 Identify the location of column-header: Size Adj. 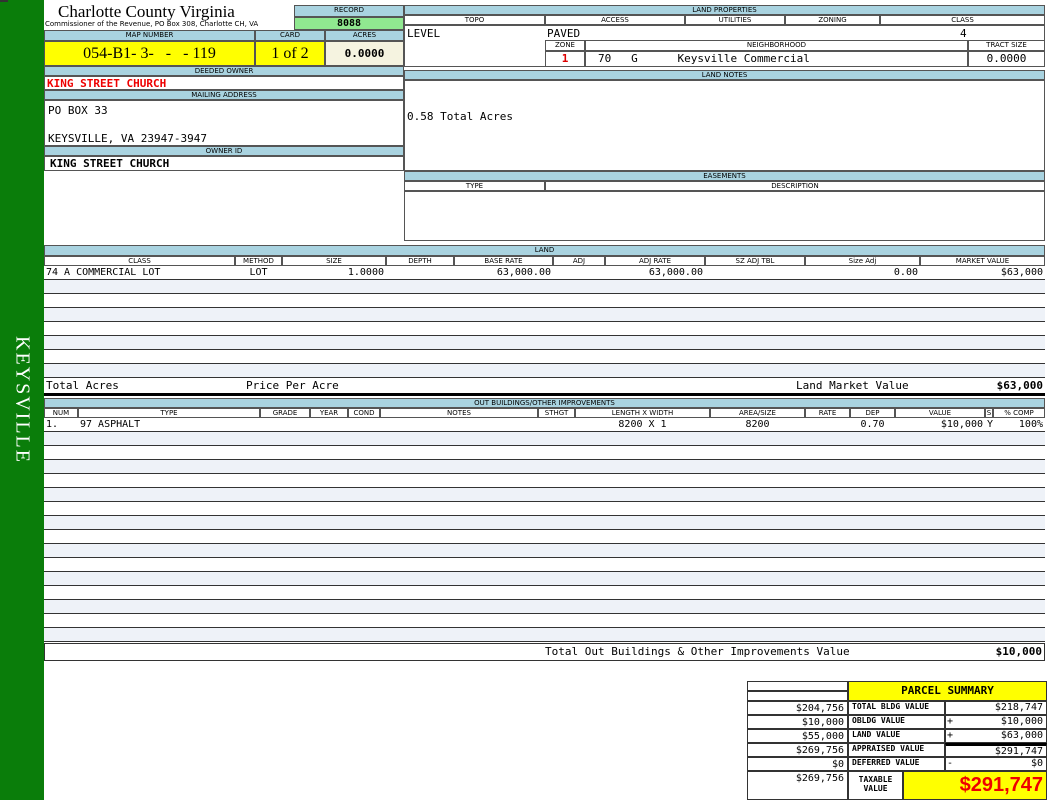
(862, 261).